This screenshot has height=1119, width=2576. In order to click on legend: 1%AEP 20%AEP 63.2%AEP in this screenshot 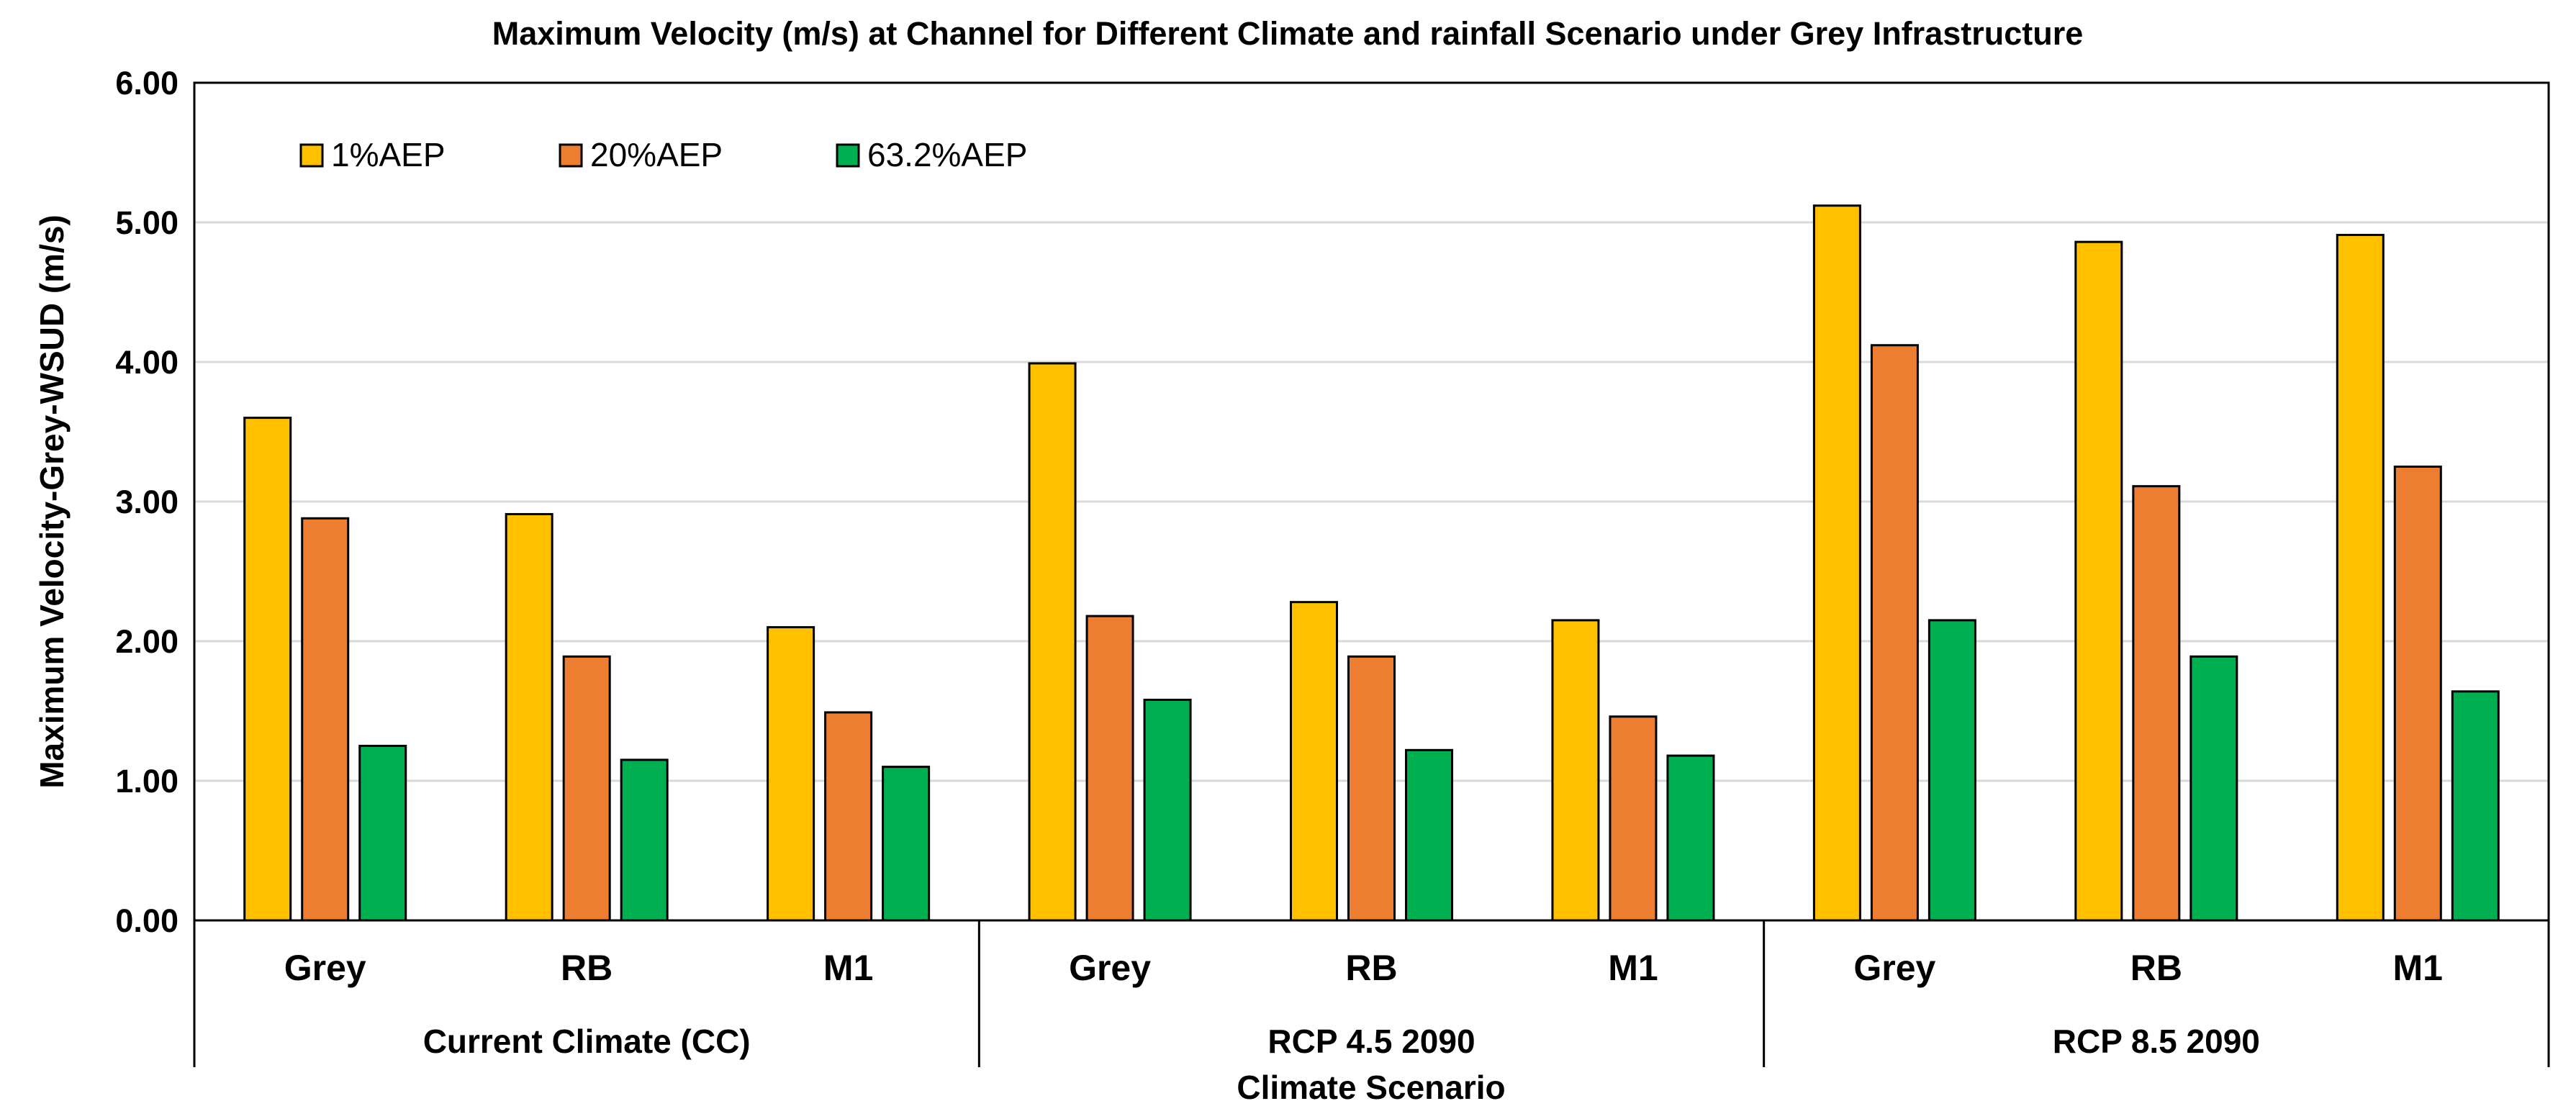, I will do `click(663, 154)`.